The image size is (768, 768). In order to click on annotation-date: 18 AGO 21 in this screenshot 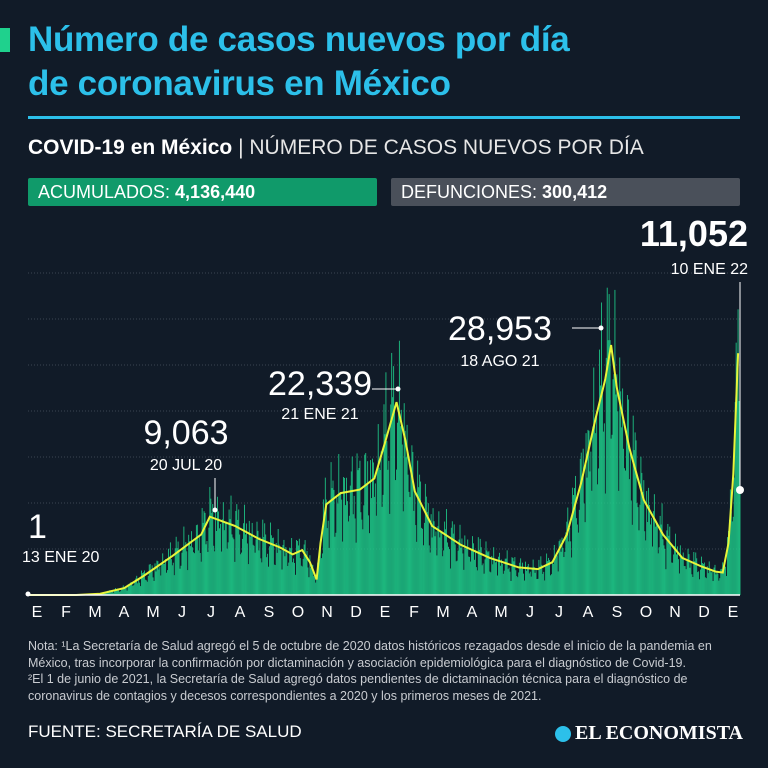, I will do `click(499, 361)`.